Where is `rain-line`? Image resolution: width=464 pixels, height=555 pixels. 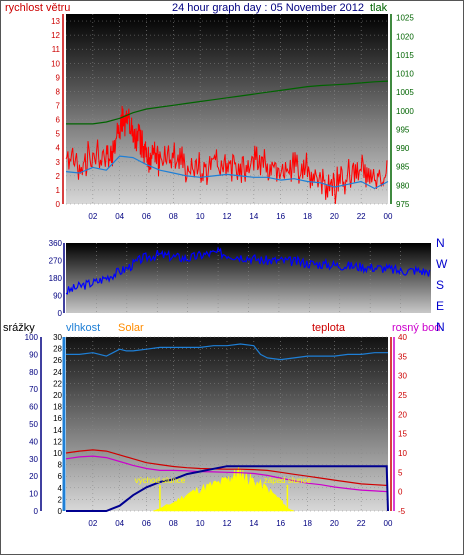 rain-line is located at coordinates (227, 488).